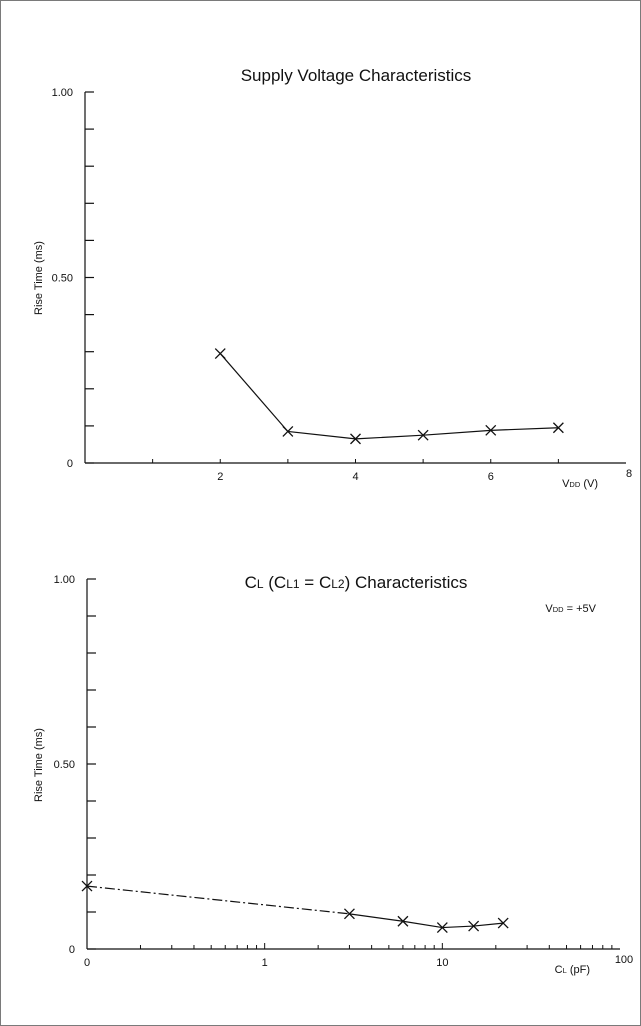 The width and height of the screenshot is (641, 1026). Describe the element at coordinates (39, 765) in the screenshot. I see `chart2-y-axis-label: Rise Time (ms)` at that location.